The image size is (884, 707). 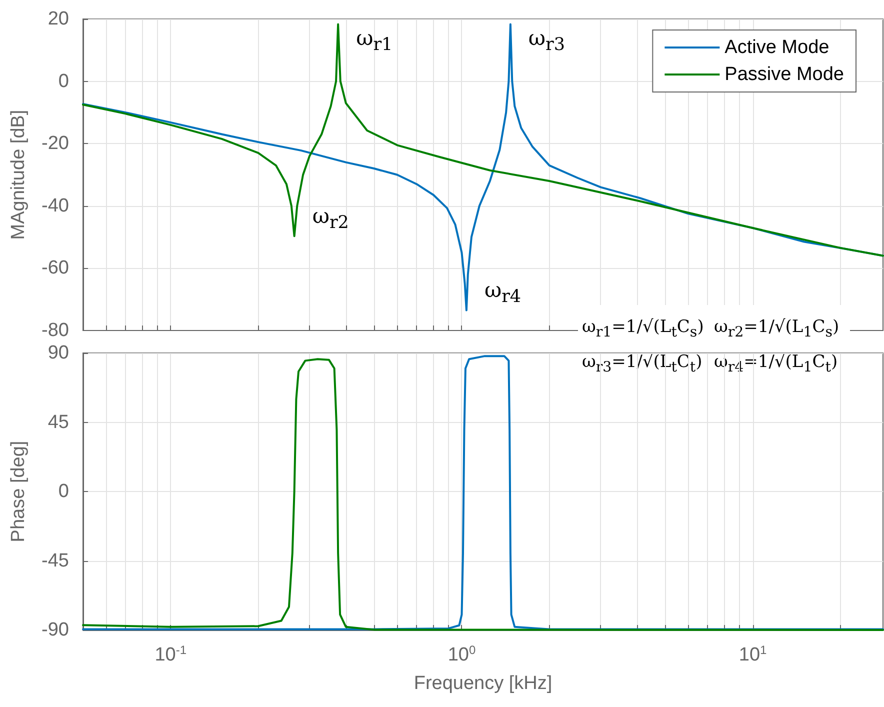 I want to click on y-tick-label: 45, so click(x=58, y=422).